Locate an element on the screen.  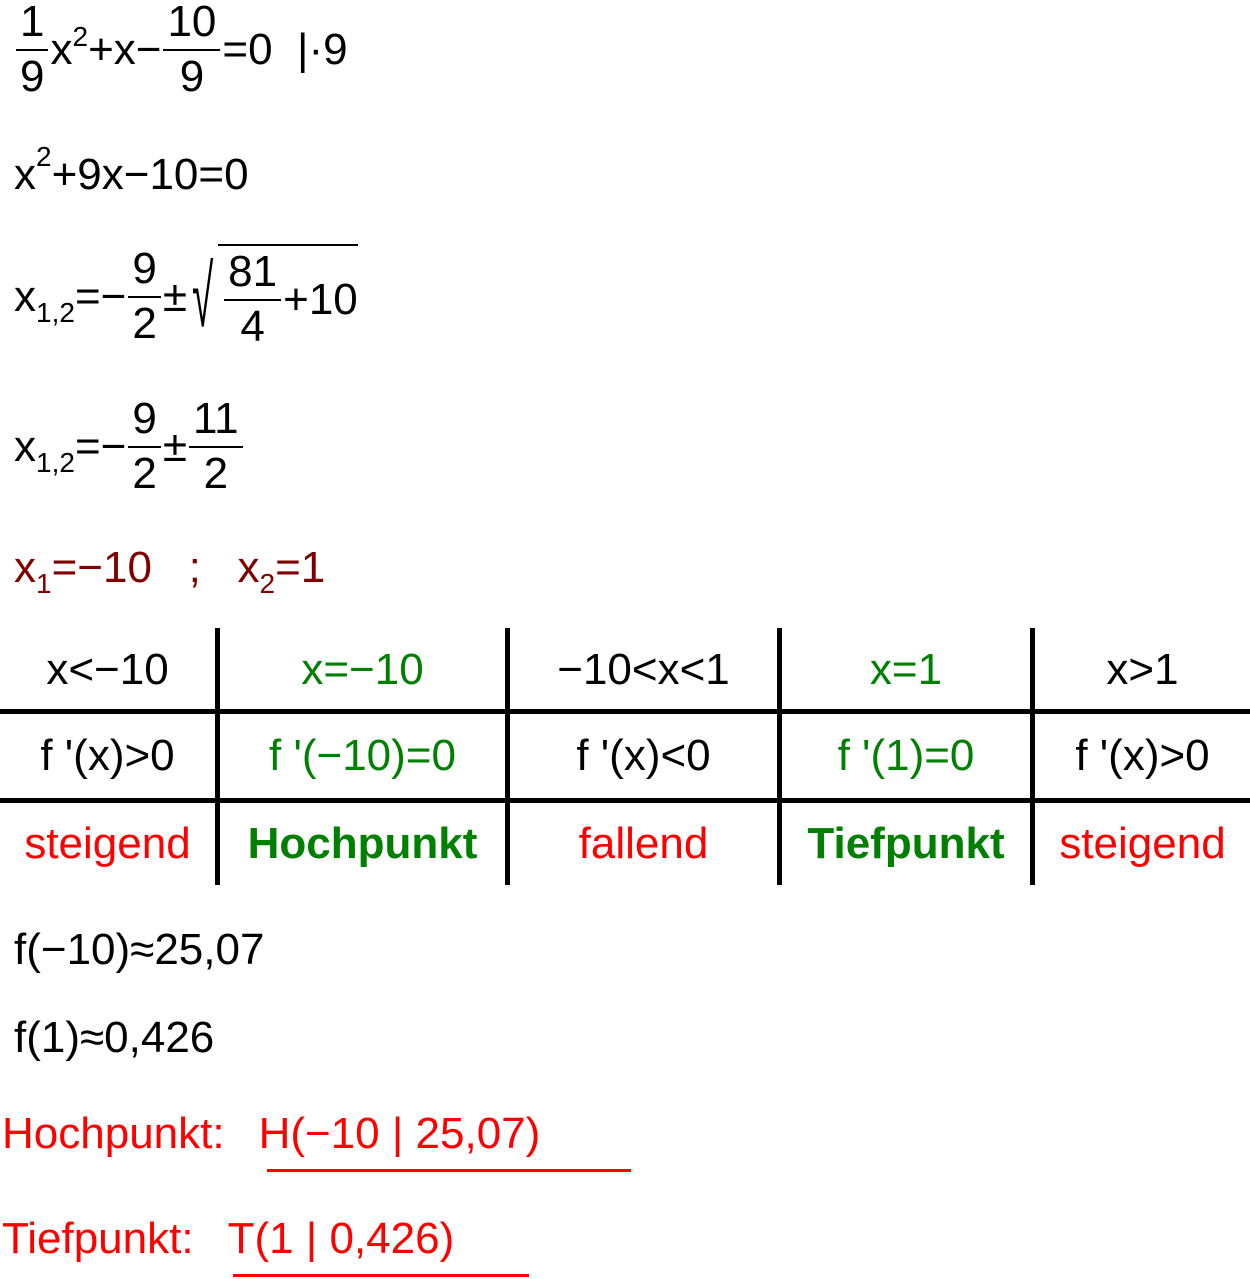
table-cell: x>1 is located at coordinates (1142, 669).